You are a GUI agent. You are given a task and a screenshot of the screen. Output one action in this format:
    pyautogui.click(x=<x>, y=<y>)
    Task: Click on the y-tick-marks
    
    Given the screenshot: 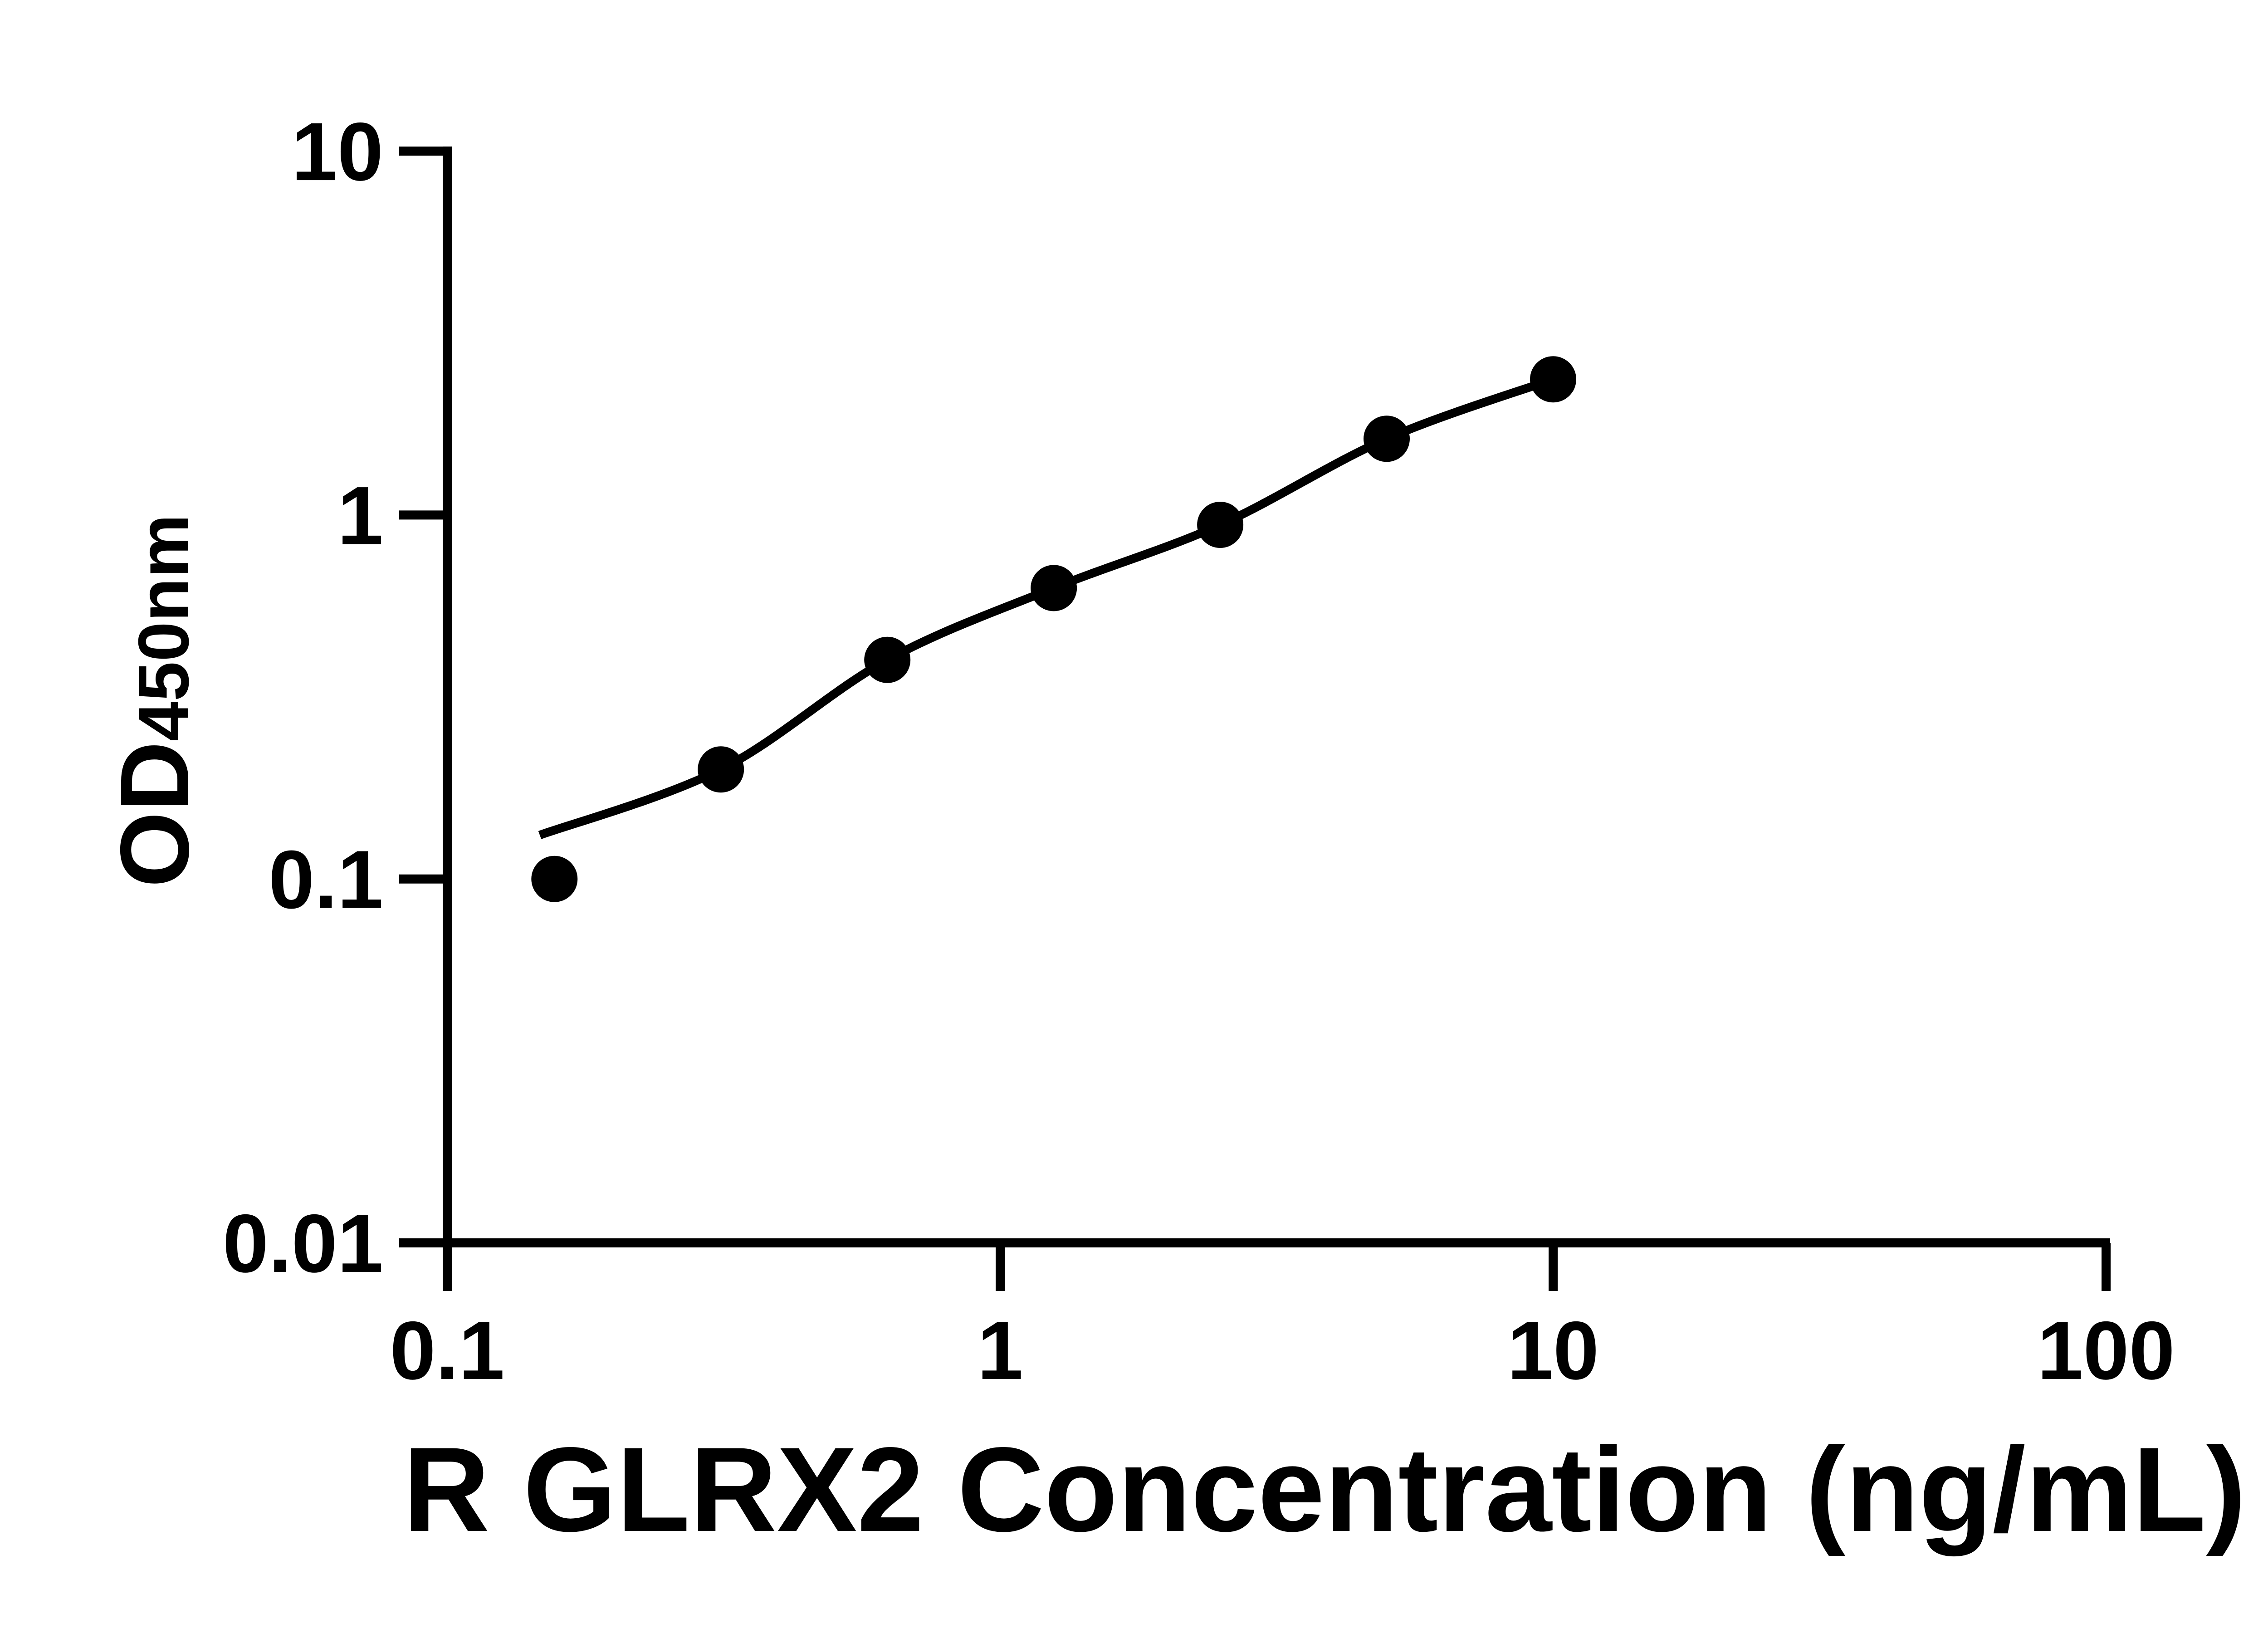 What is the action you would take?
    pyautogui.click(x=423, y=697)
    